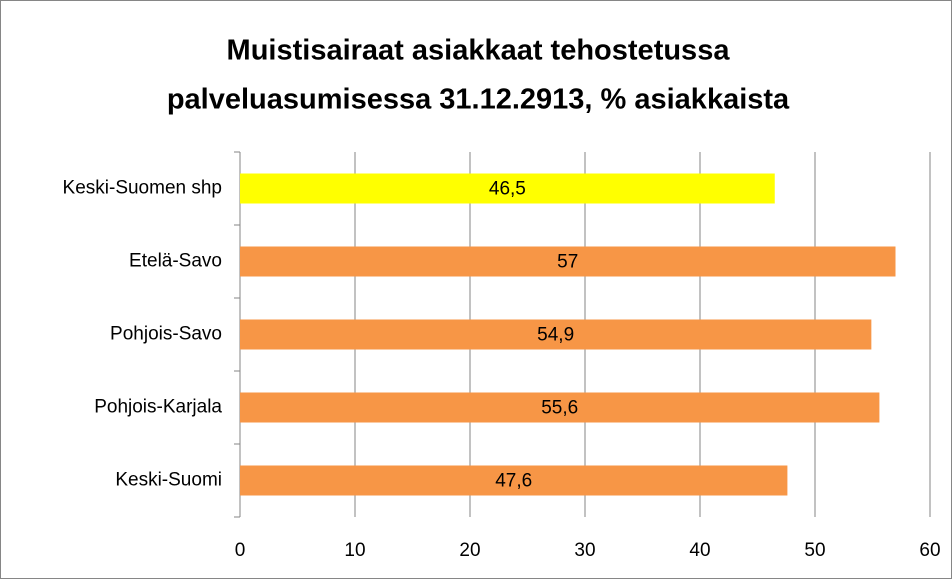 The height and width of the screenshot is (579, 952). What do you see at coordinates (175, 261) in the screenshot?
I see `y-tick-label: Etelä-Savo` at bounding box center [175, 261].